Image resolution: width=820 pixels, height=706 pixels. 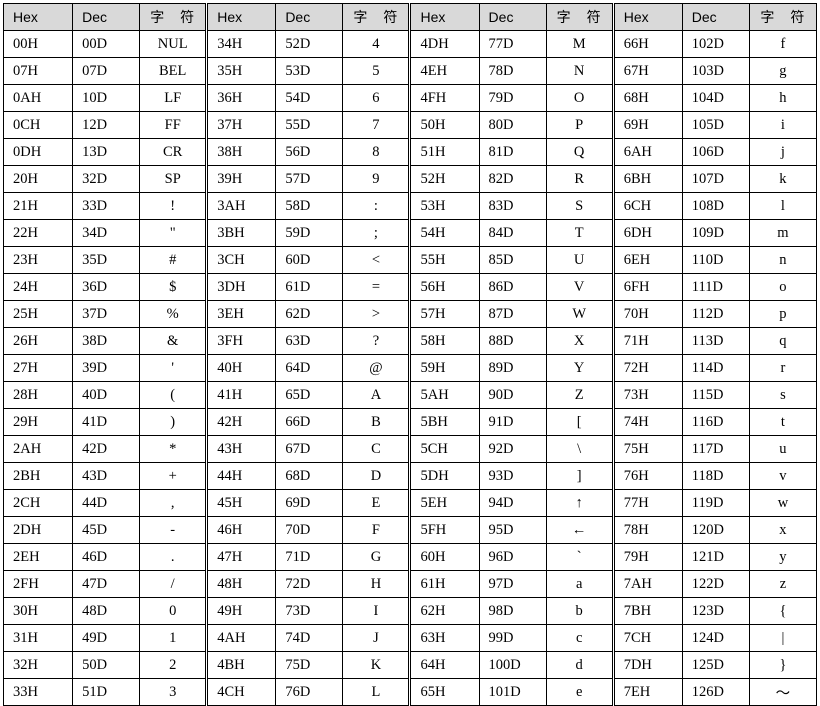 I want to click on dec-cell: 99D, so click(x=512, y=638).